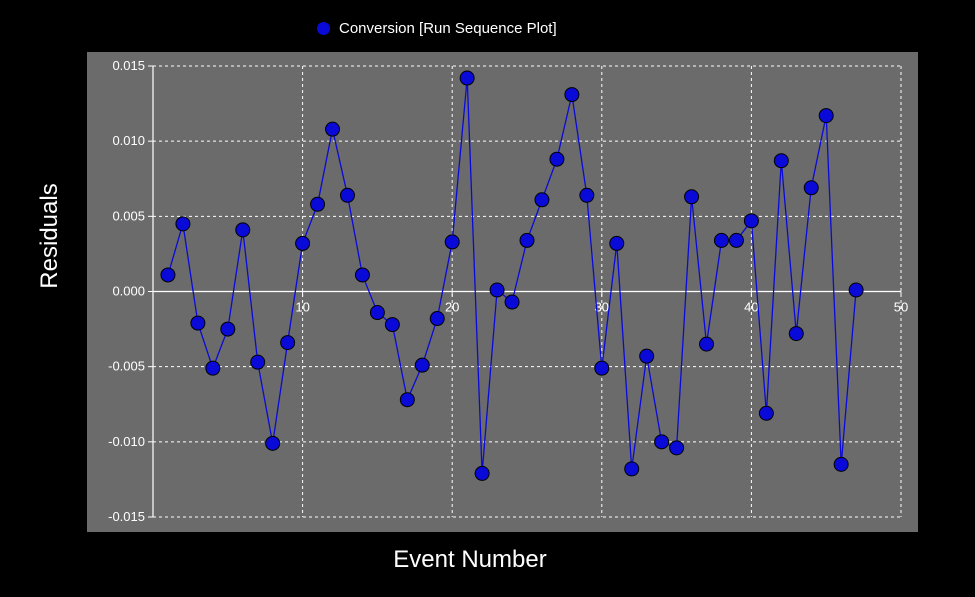 Image resolution: width=975 pixels, height=597 pixels. Describe the element at coordinates (128, 140) in the screenshot. I see `y-tick-label: 0.010` at that location.